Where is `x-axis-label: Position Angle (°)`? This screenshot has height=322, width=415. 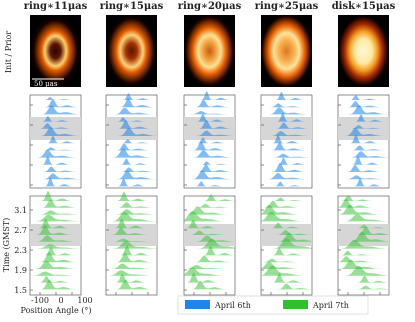 x-axis-label: Position Angle (°) is located at coordinates (56, 310).